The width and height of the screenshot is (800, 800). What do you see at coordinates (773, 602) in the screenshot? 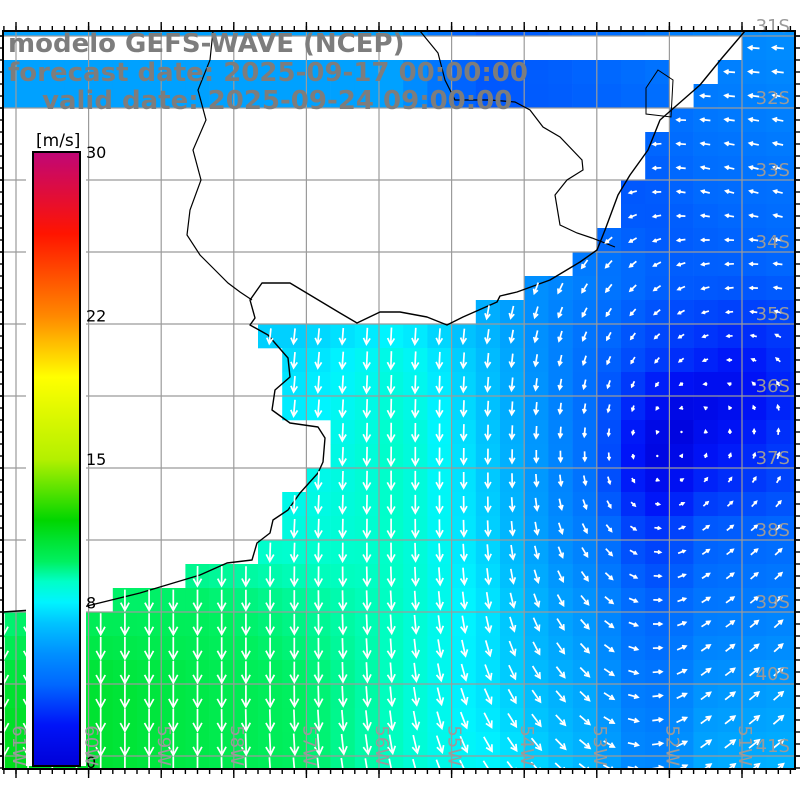
I see `latitude-label: 39S` at bounding box center [773, 602].